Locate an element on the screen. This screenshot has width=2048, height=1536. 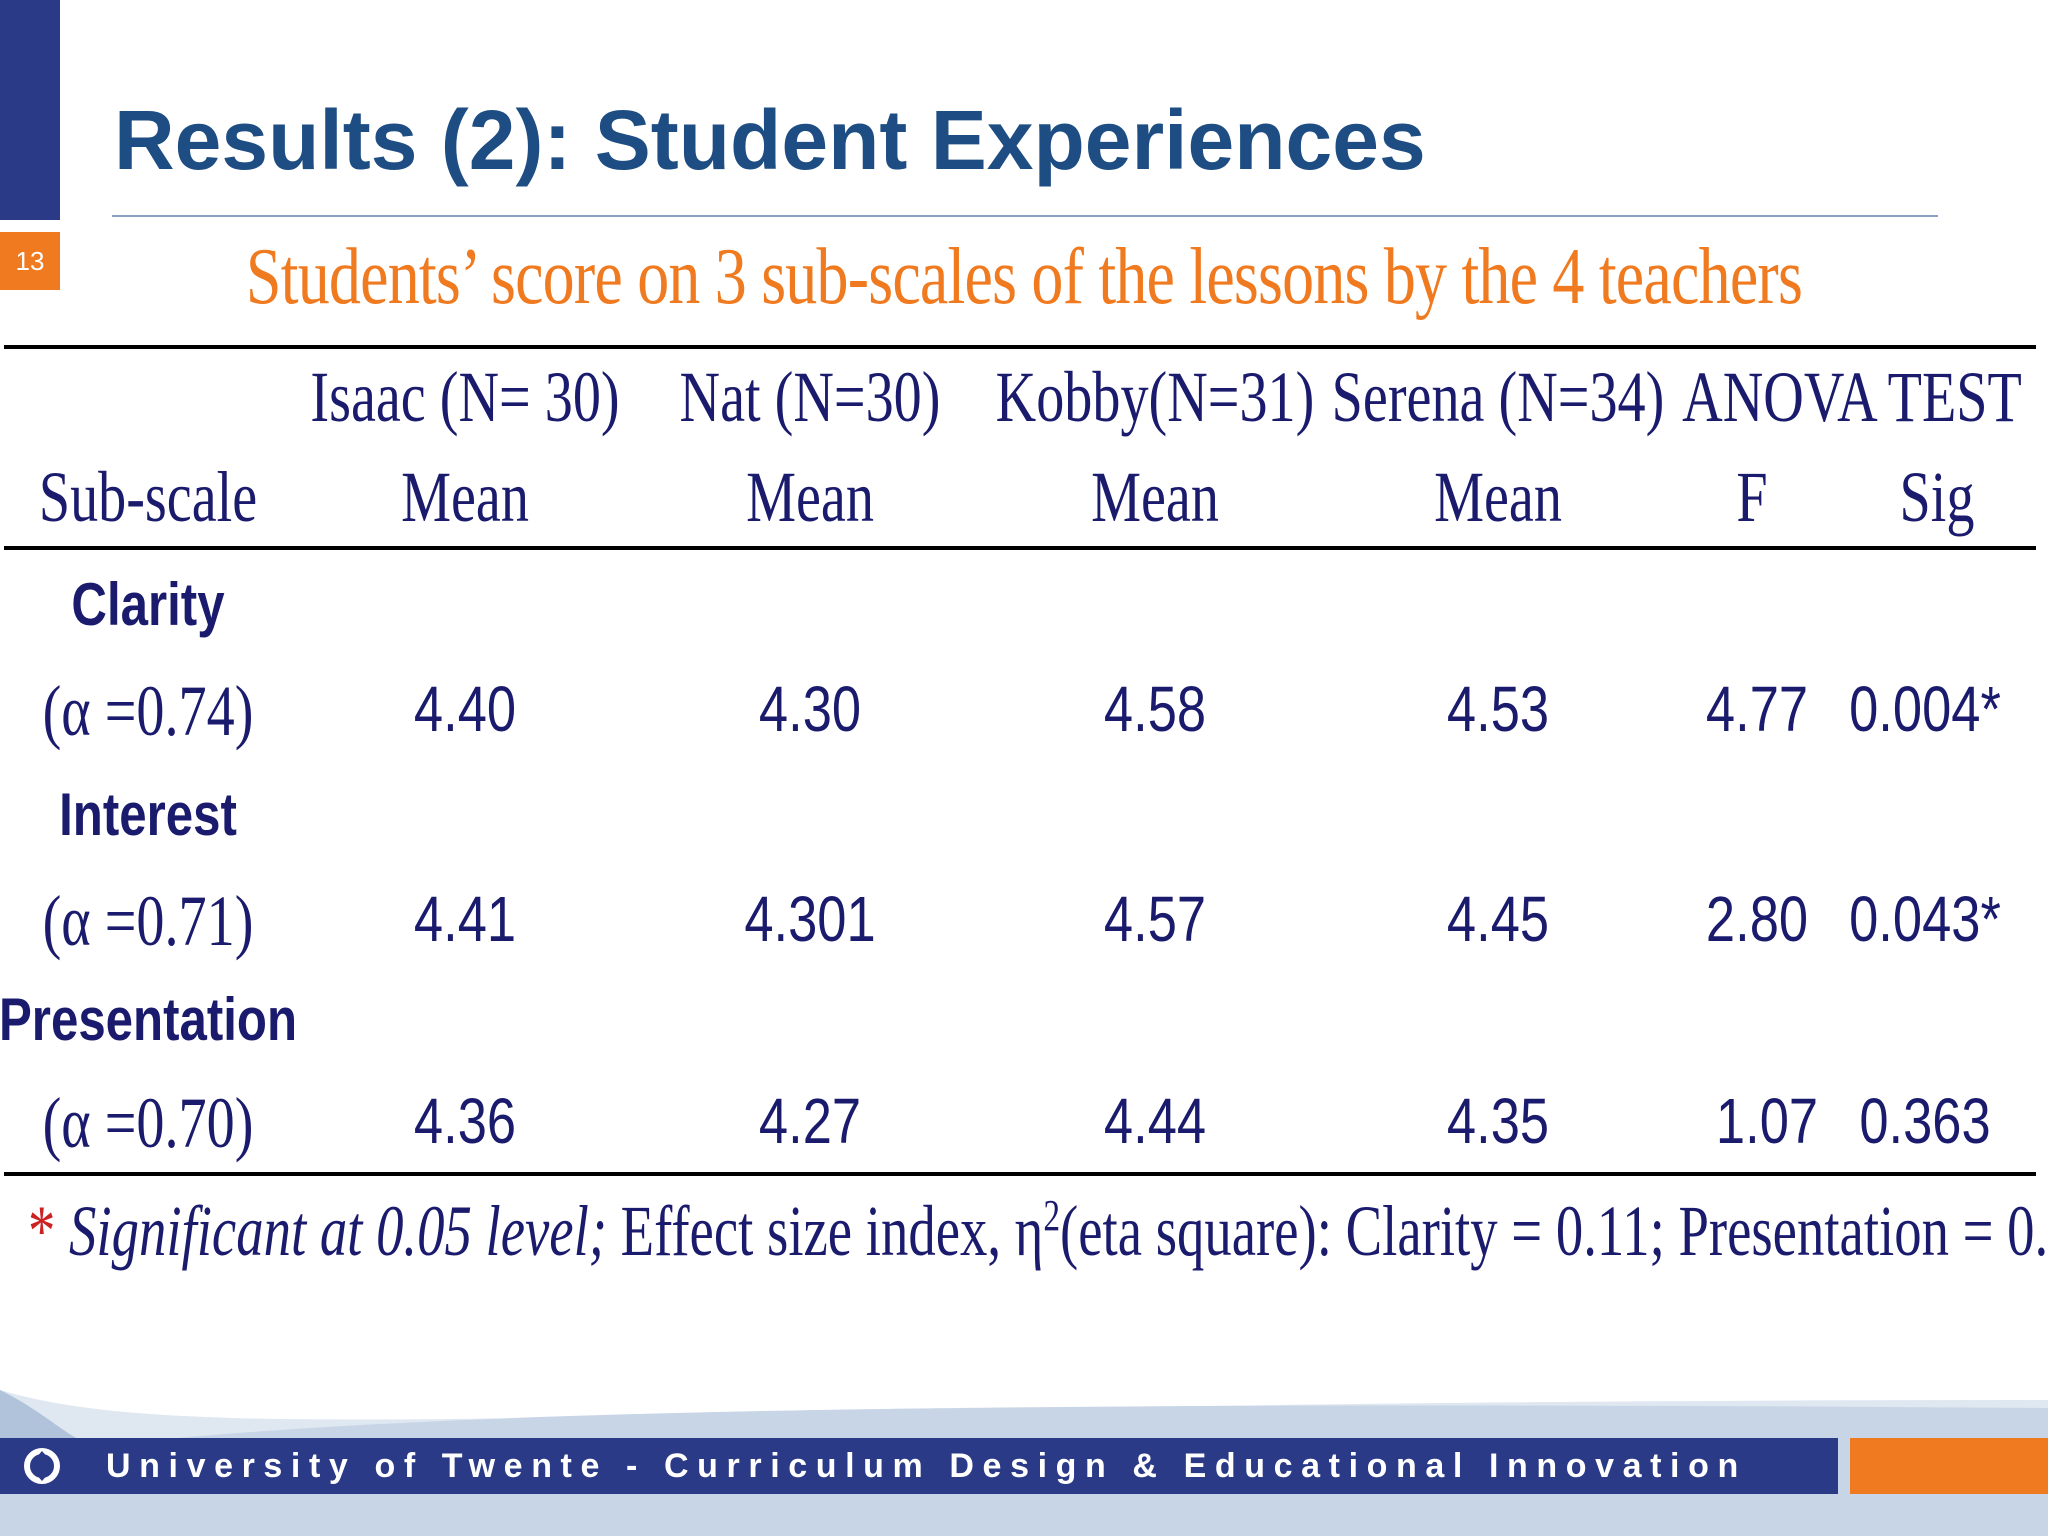
title-divider is located at coordinates (1025, 216).